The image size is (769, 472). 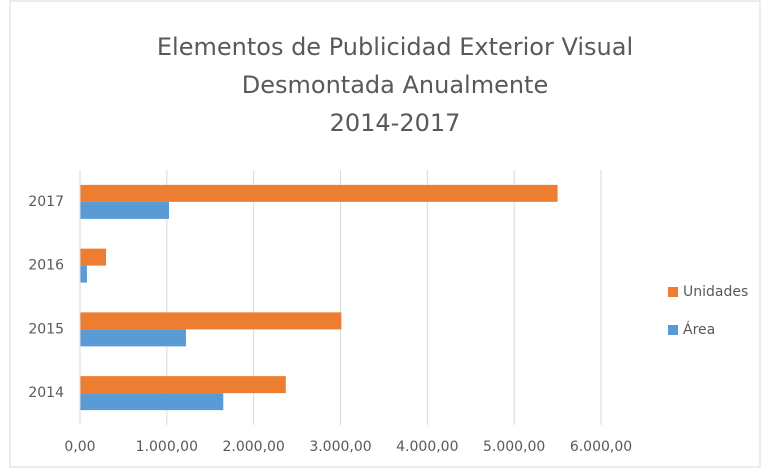 I want to click on y-tick-label: 2016, so click(x=46, y=266).